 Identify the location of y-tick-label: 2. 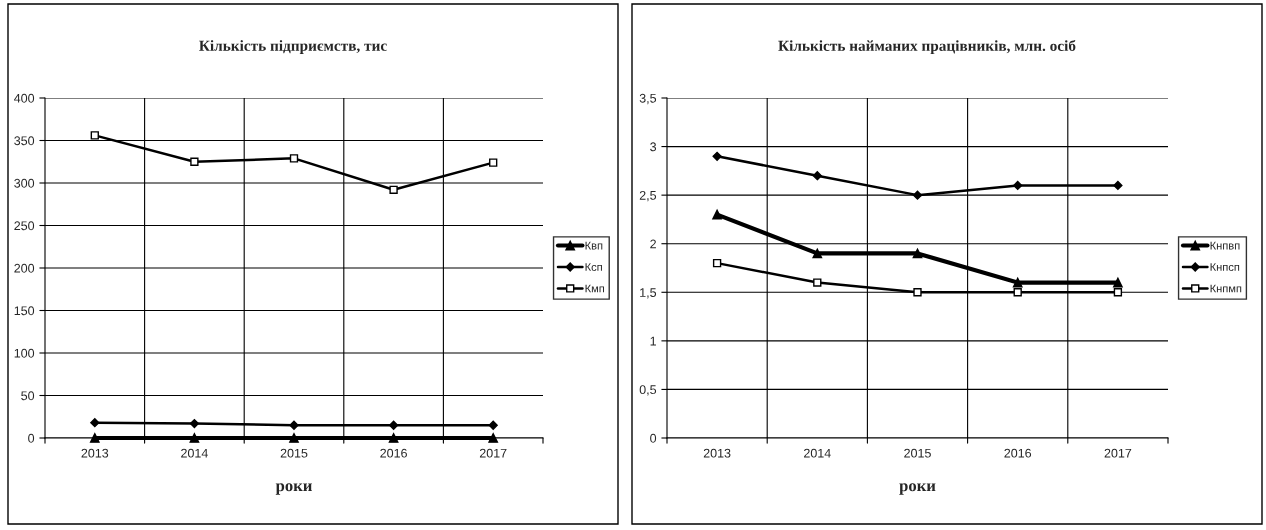
(653, 244).